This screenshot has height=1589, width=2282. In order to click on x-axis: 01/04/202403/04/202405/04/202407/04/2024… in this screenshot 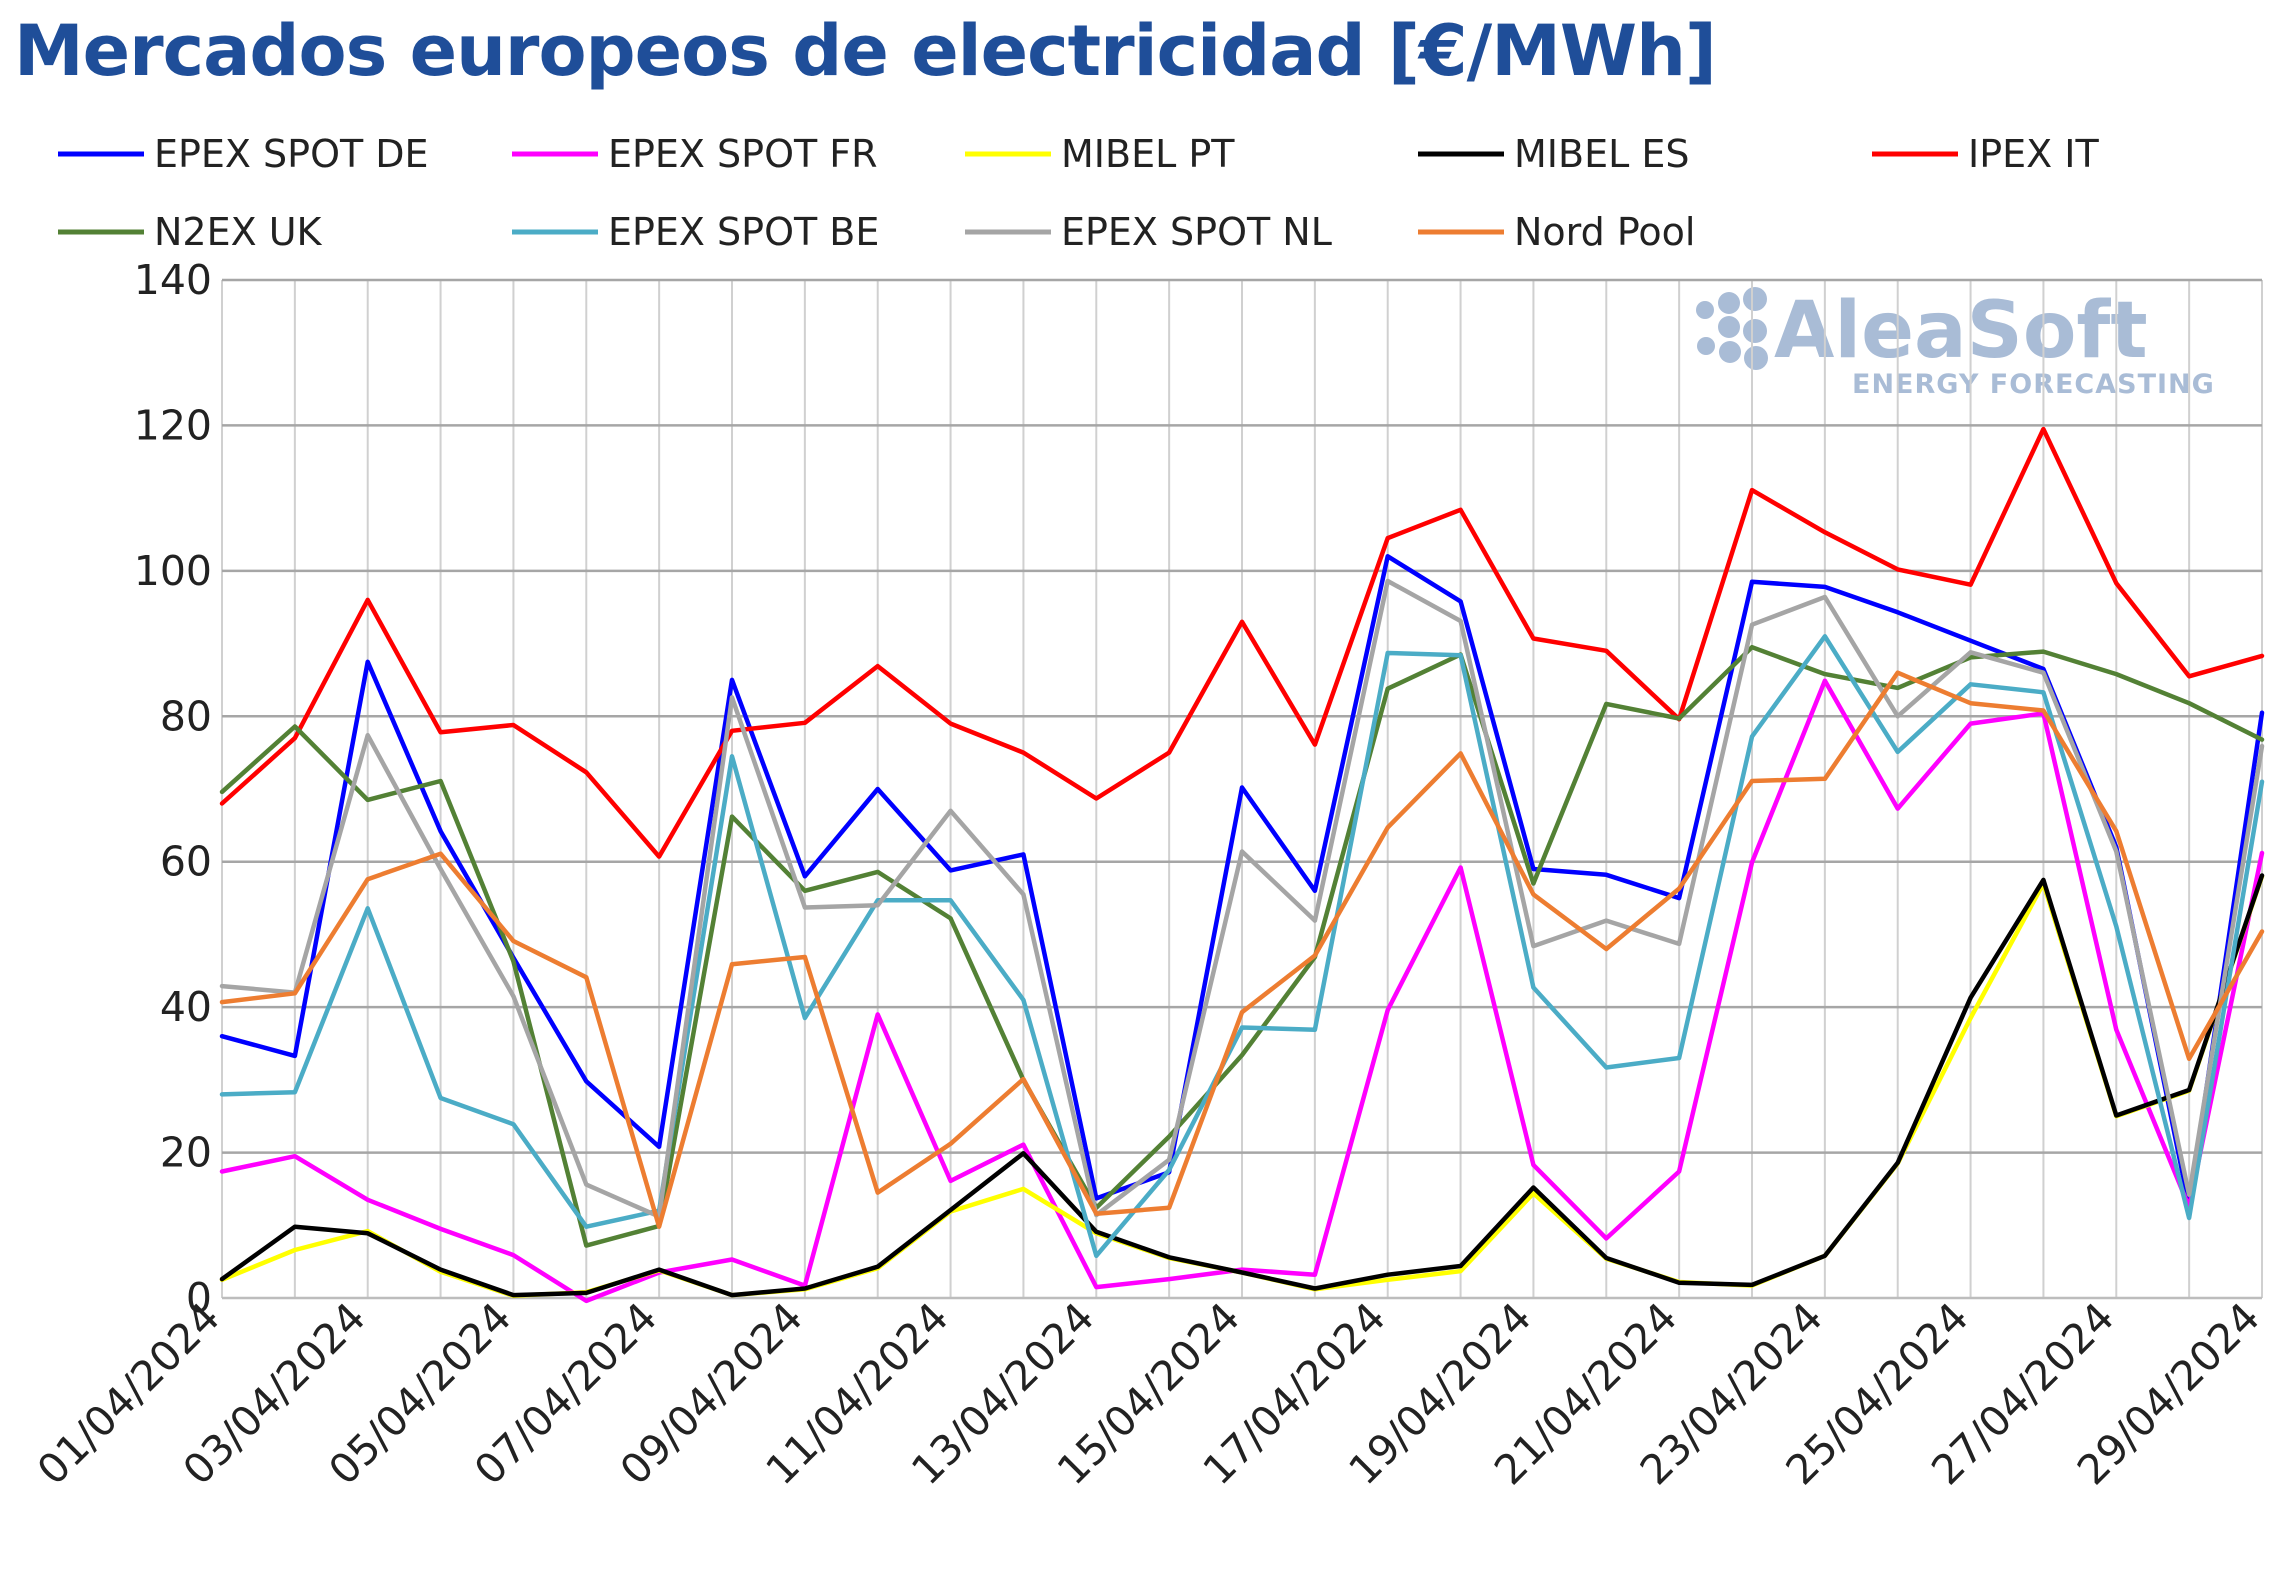, I will do `click(1148, 1393)`.